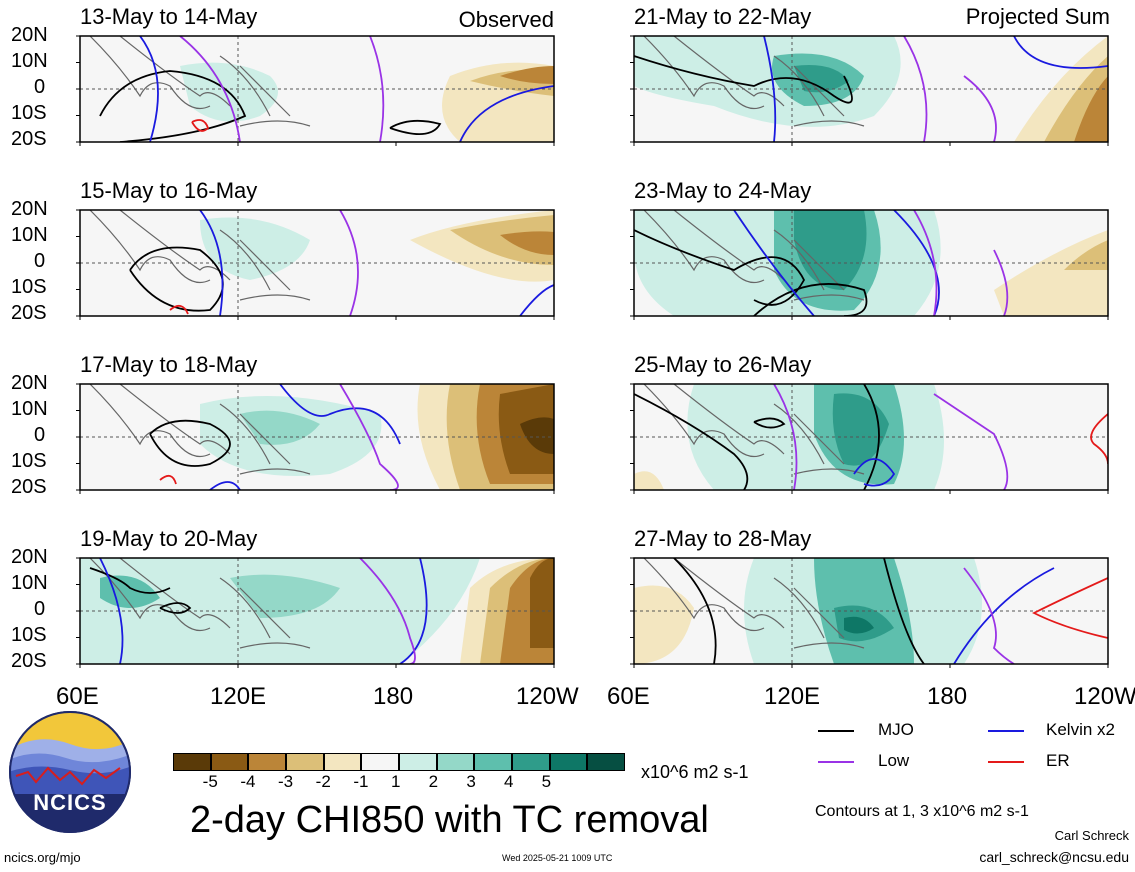 This screenshot has width=1135, height=872. I want to click on colorbar, so click(399, 762).